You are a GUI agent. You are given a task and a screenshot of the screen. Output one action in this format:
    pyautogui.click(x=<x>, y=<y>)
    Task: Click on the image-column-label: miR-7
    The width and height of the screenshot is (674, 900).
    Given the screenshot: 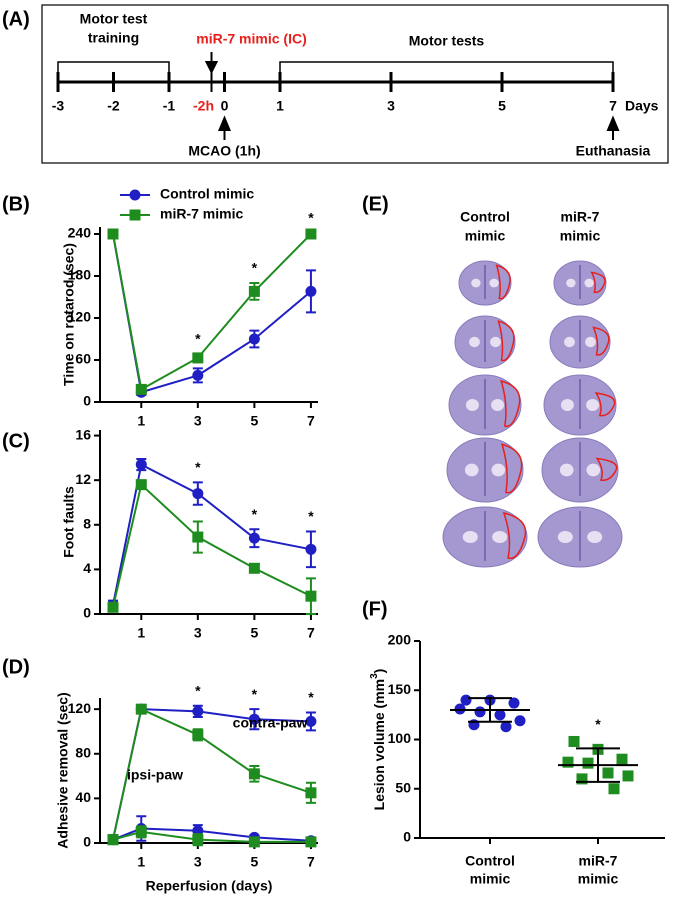 What is the action you would take?
    pyautogui.click(x=580, y=217)
    